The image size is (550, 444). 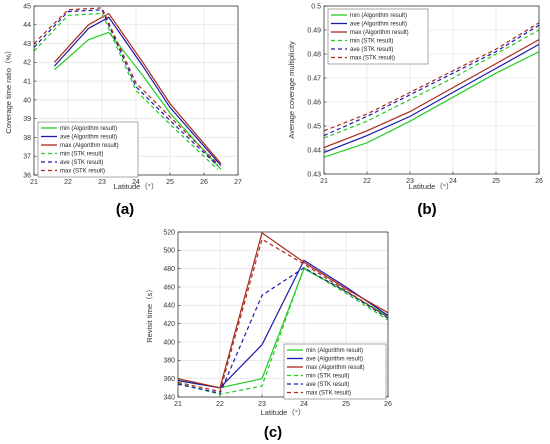 I want to click on y-tick-label: 340, so click(x=169, y=397).